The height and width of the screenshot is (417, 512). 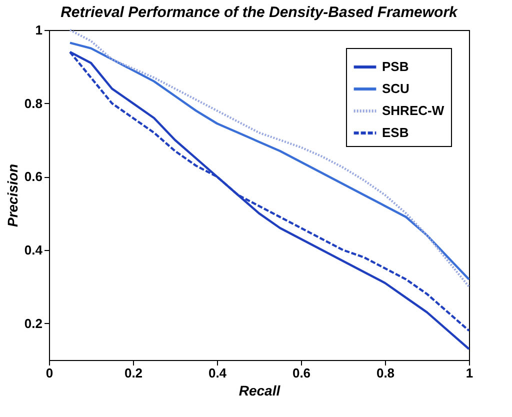 What do you see at coordinates (33, 176) in the screenshot?
I see `y-tick-label: 0.6` at bounding box center [33, 176].